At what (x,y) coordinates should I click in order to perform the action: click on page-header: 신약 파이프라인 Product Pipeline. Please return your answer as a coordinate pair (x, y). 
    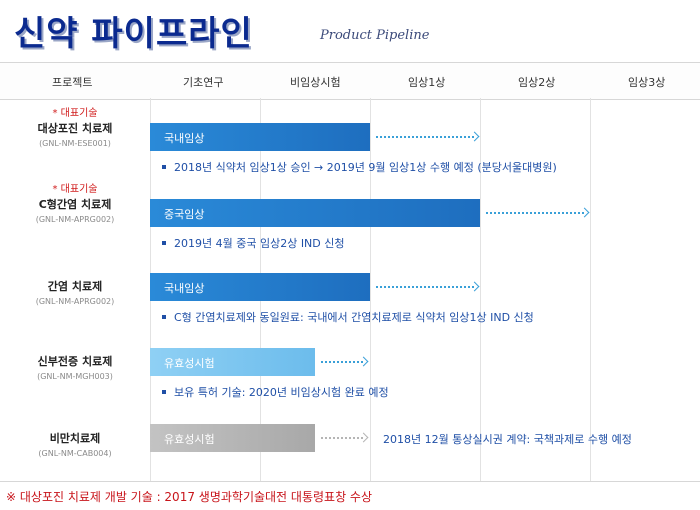
    Looking at the image, I should click on (350, 31).